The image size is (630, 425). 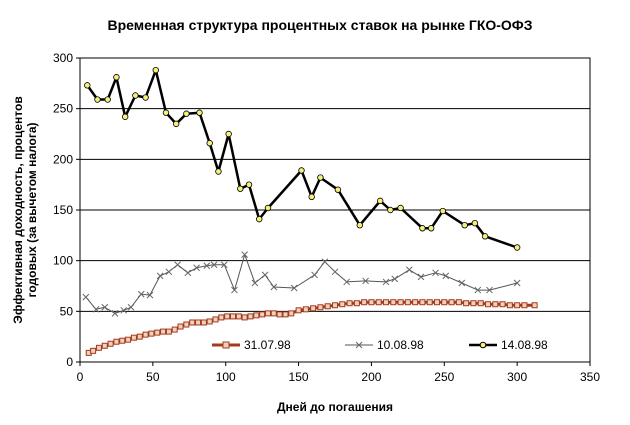 What do you see at coordinates (63, 210) in the screenshot?
I see `y-tick-label: 150` at bounding box center [63, 210].